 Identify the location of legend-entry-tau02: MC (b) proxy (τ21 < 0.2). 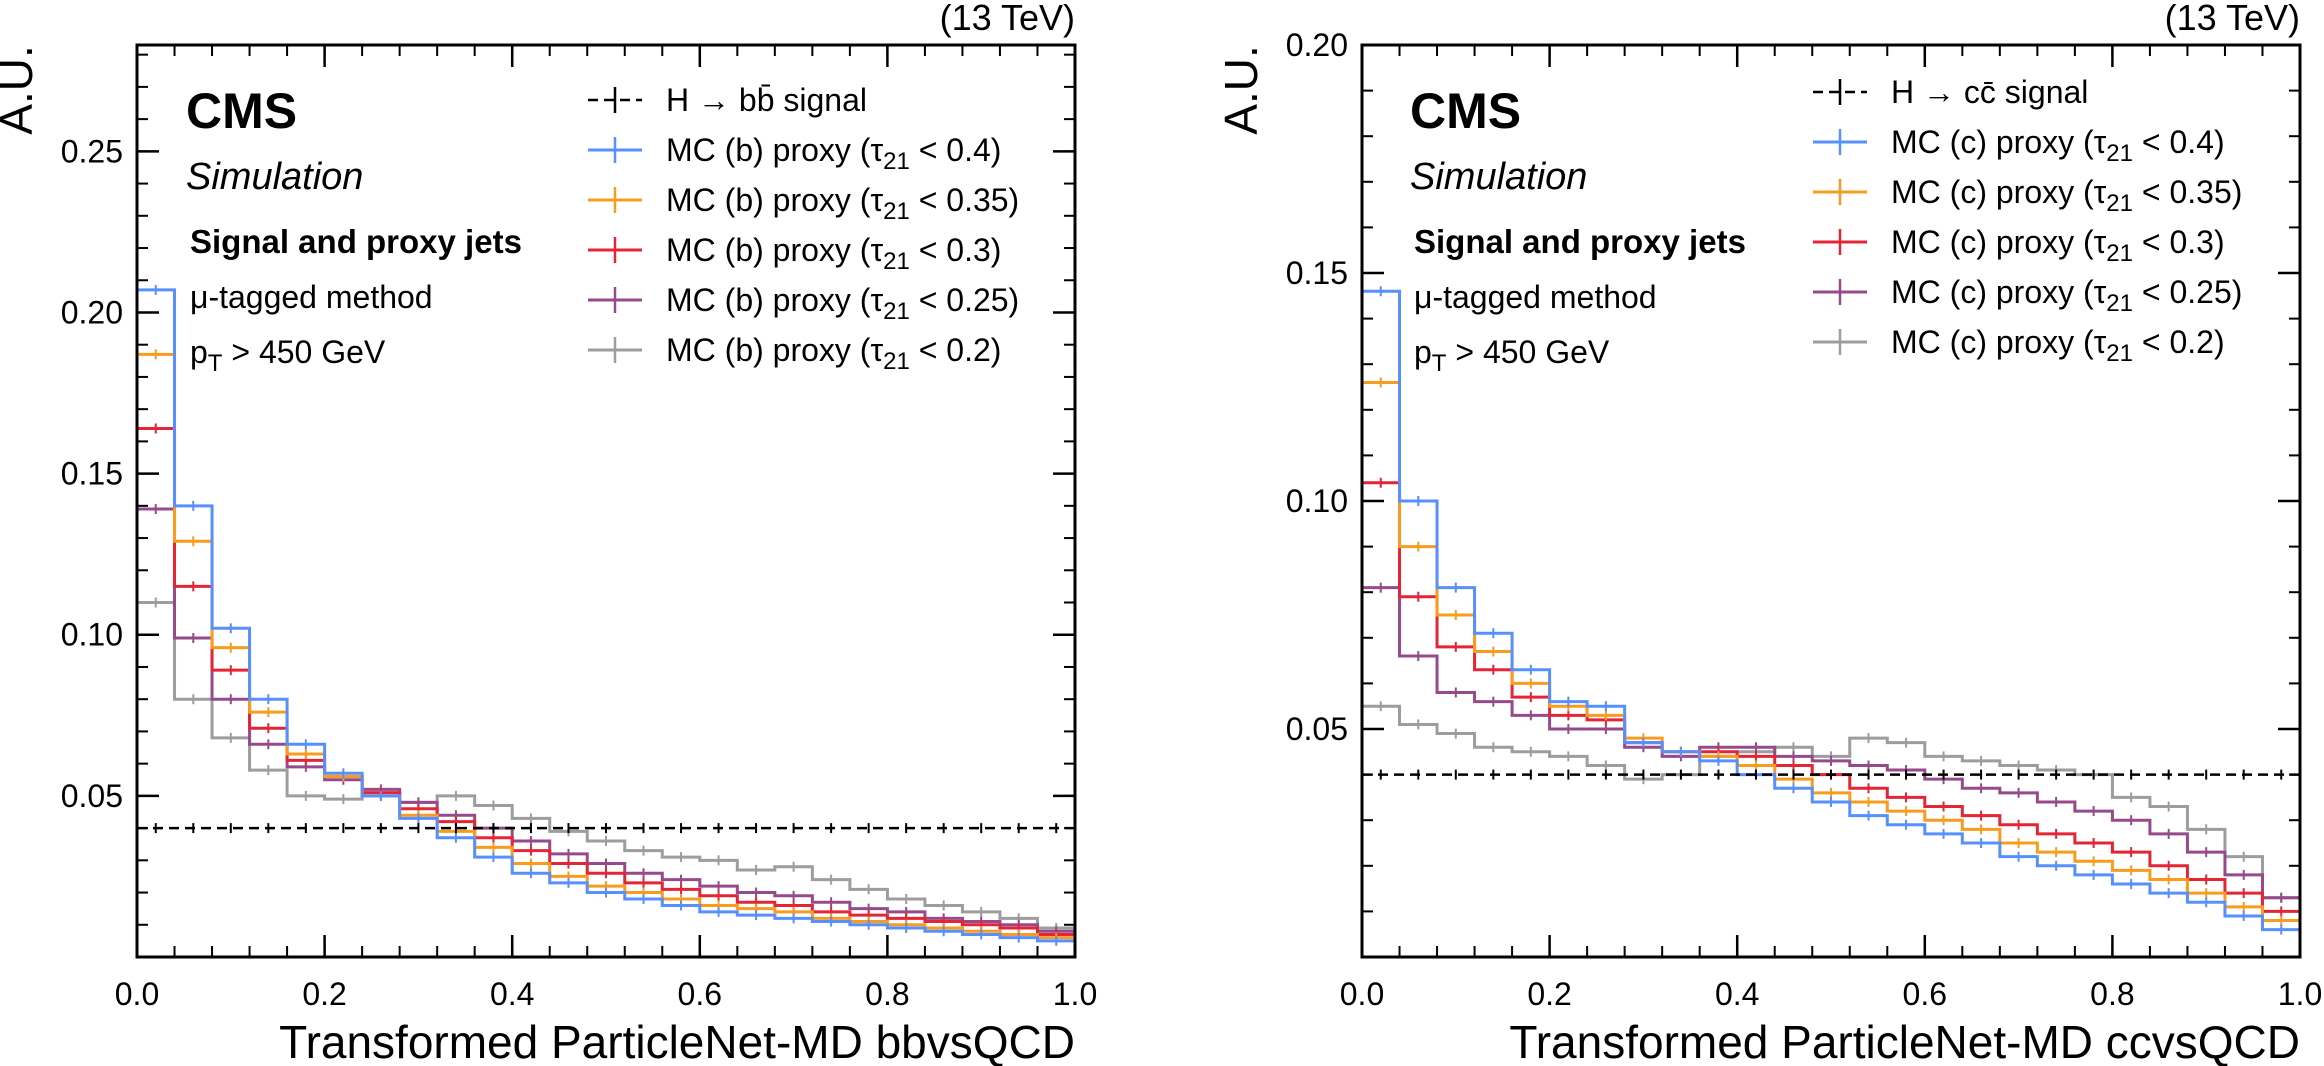
(794, 353).